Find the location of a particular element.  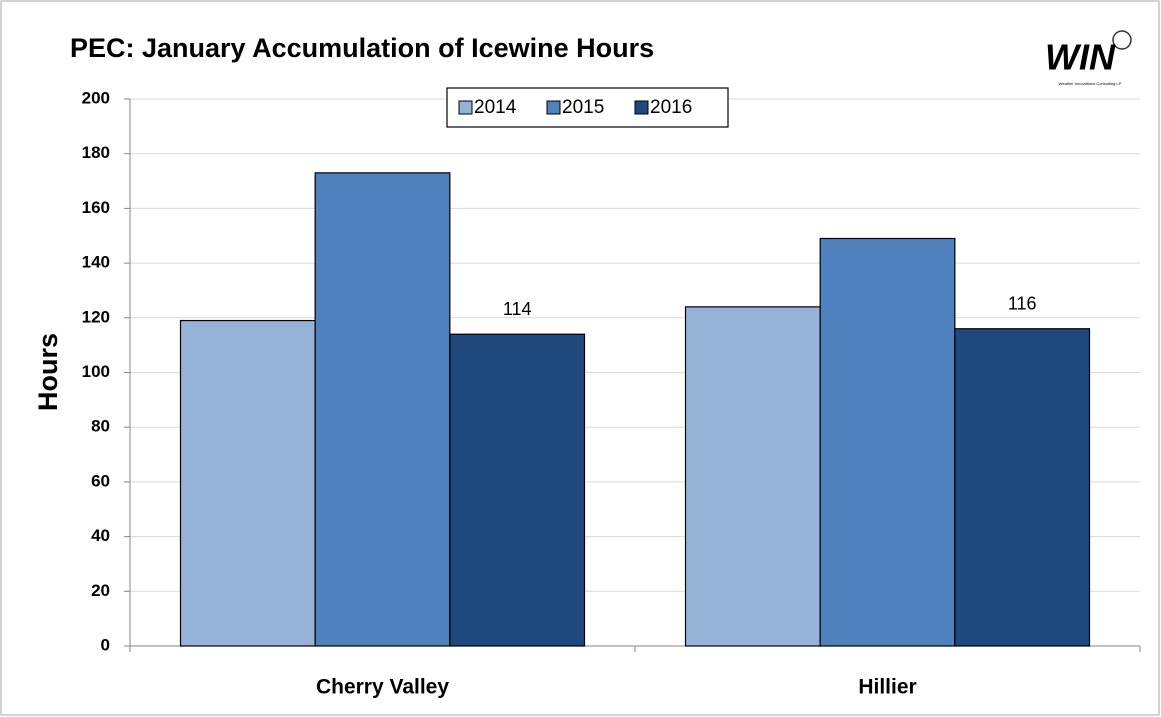

logo-subtitle: Weather Innovations Consulting LP is located at coordinates (1090, 83).